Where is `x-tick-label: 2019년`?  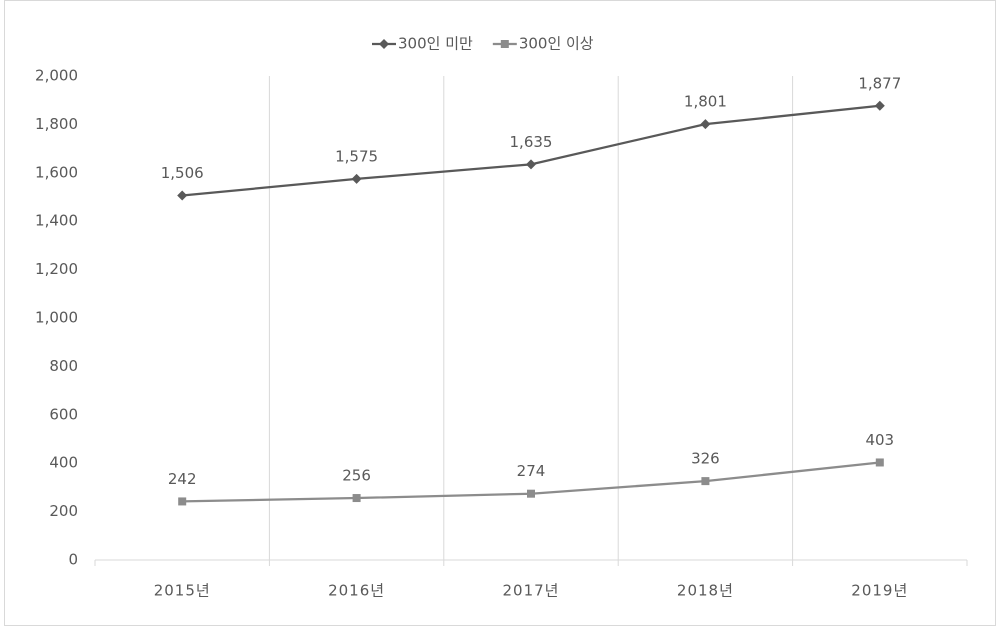
x-tick-label: 2019년 is located at coordinates (879, 591).